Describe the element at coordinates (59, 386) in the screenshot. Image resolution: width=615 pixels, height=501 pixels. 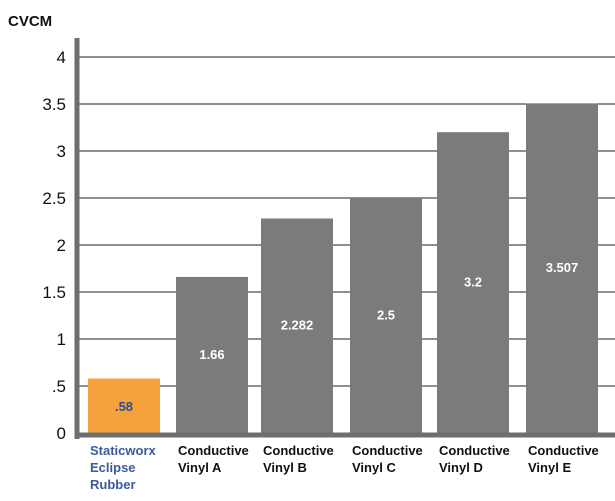
I see `y-tick-label: .5` at that location.